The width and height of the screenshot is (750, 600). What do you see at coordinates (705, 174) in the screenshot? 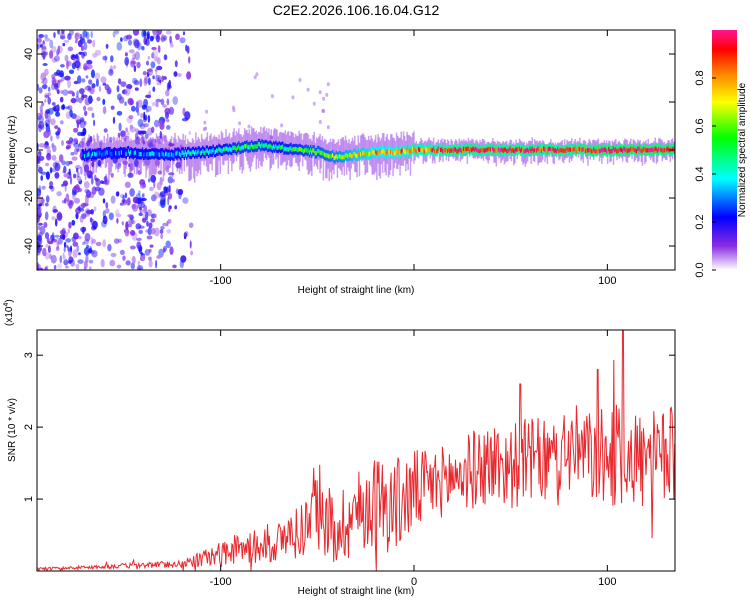
I see `colorbar-ticks: 0.0 0.2 0.4 0.6 0.8` at bounding box center [705, 174].